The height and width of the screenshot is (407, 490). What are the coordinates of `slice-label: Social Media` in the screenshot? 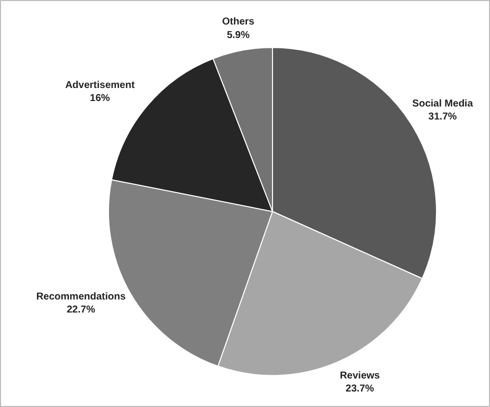 It's located at (443, 104).